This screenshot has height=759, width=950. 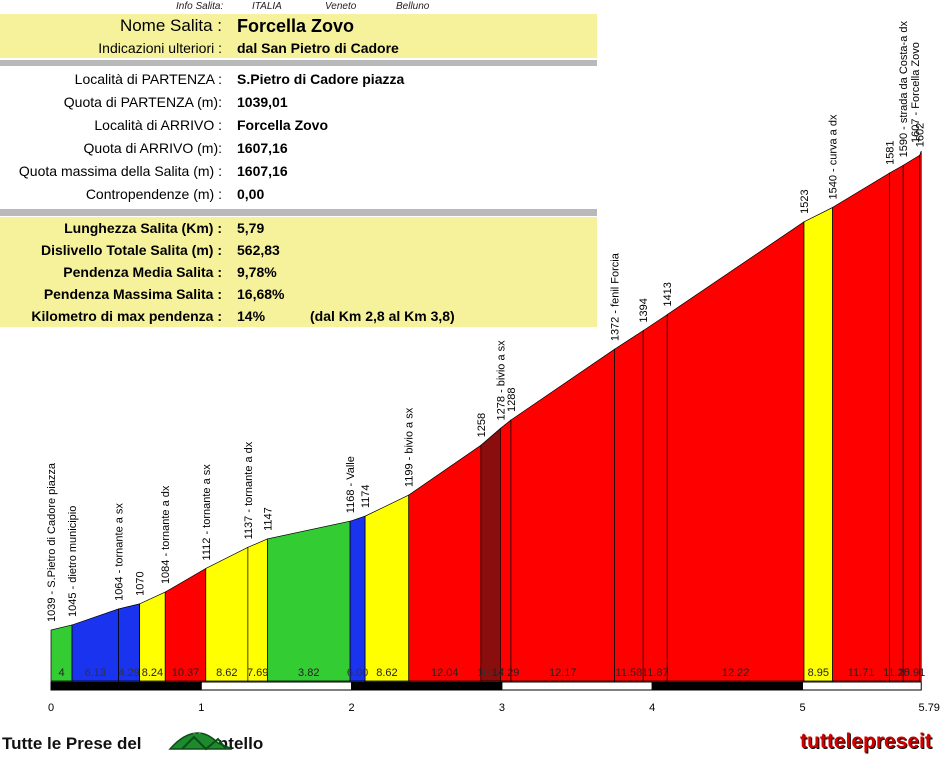 What do you see at coordinates (366, 496) in the screenshot?
I see `point-label: 1174` at bounding box center [366, 496].